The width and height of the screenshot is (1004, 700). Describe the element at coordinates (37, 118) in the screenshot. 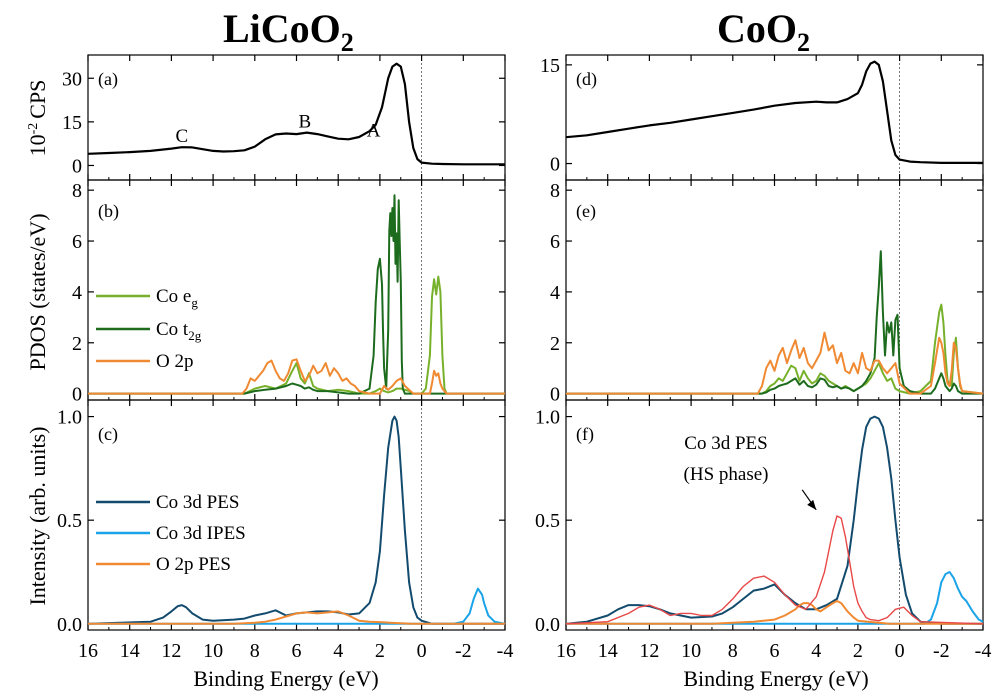

I see `pes-ylabel: 10-2CPS` at that location.